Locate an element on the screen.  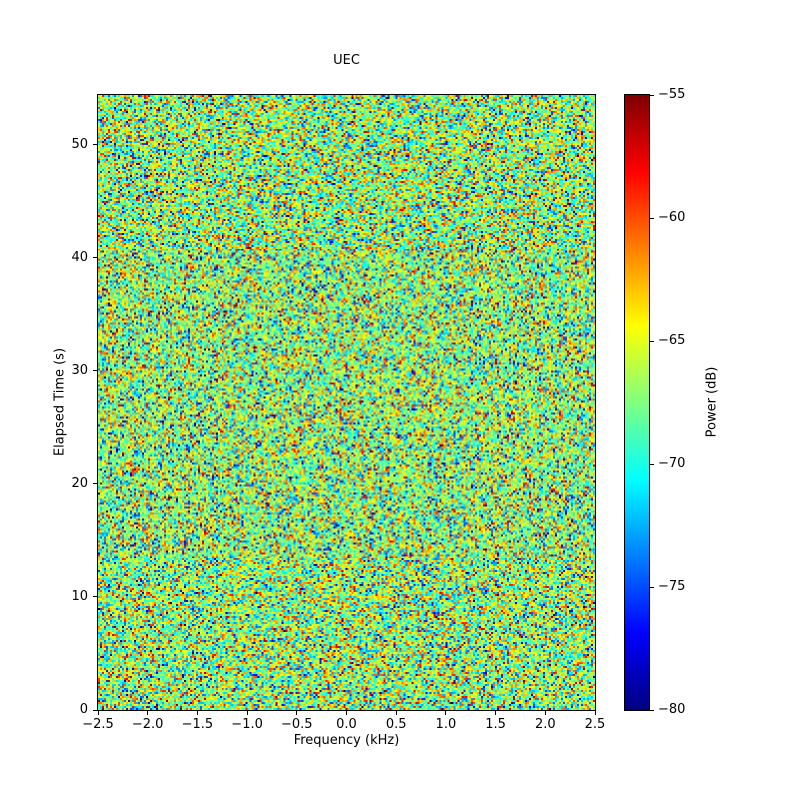
x-tick-label: −1.0 is located at coordinates (247, 724).